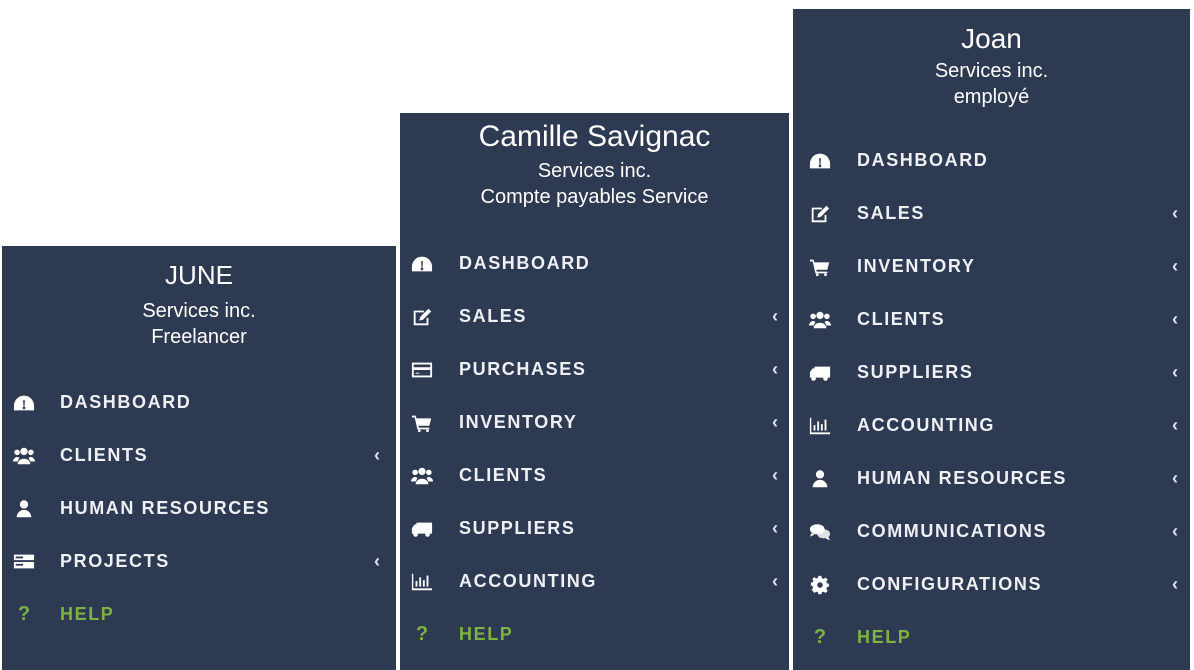  What do you see at coordinates (594, 197) in the screenshot?
I see `user-role: Compte payables Service` at bounding box center [594, 197].